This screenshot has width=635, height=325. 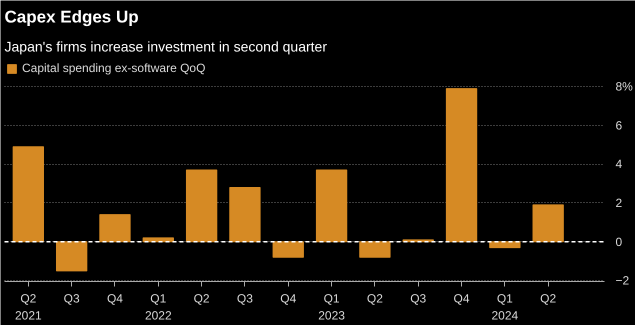 I want to click on x-tick-label: Q1 2023, so click(x=332, y=307).